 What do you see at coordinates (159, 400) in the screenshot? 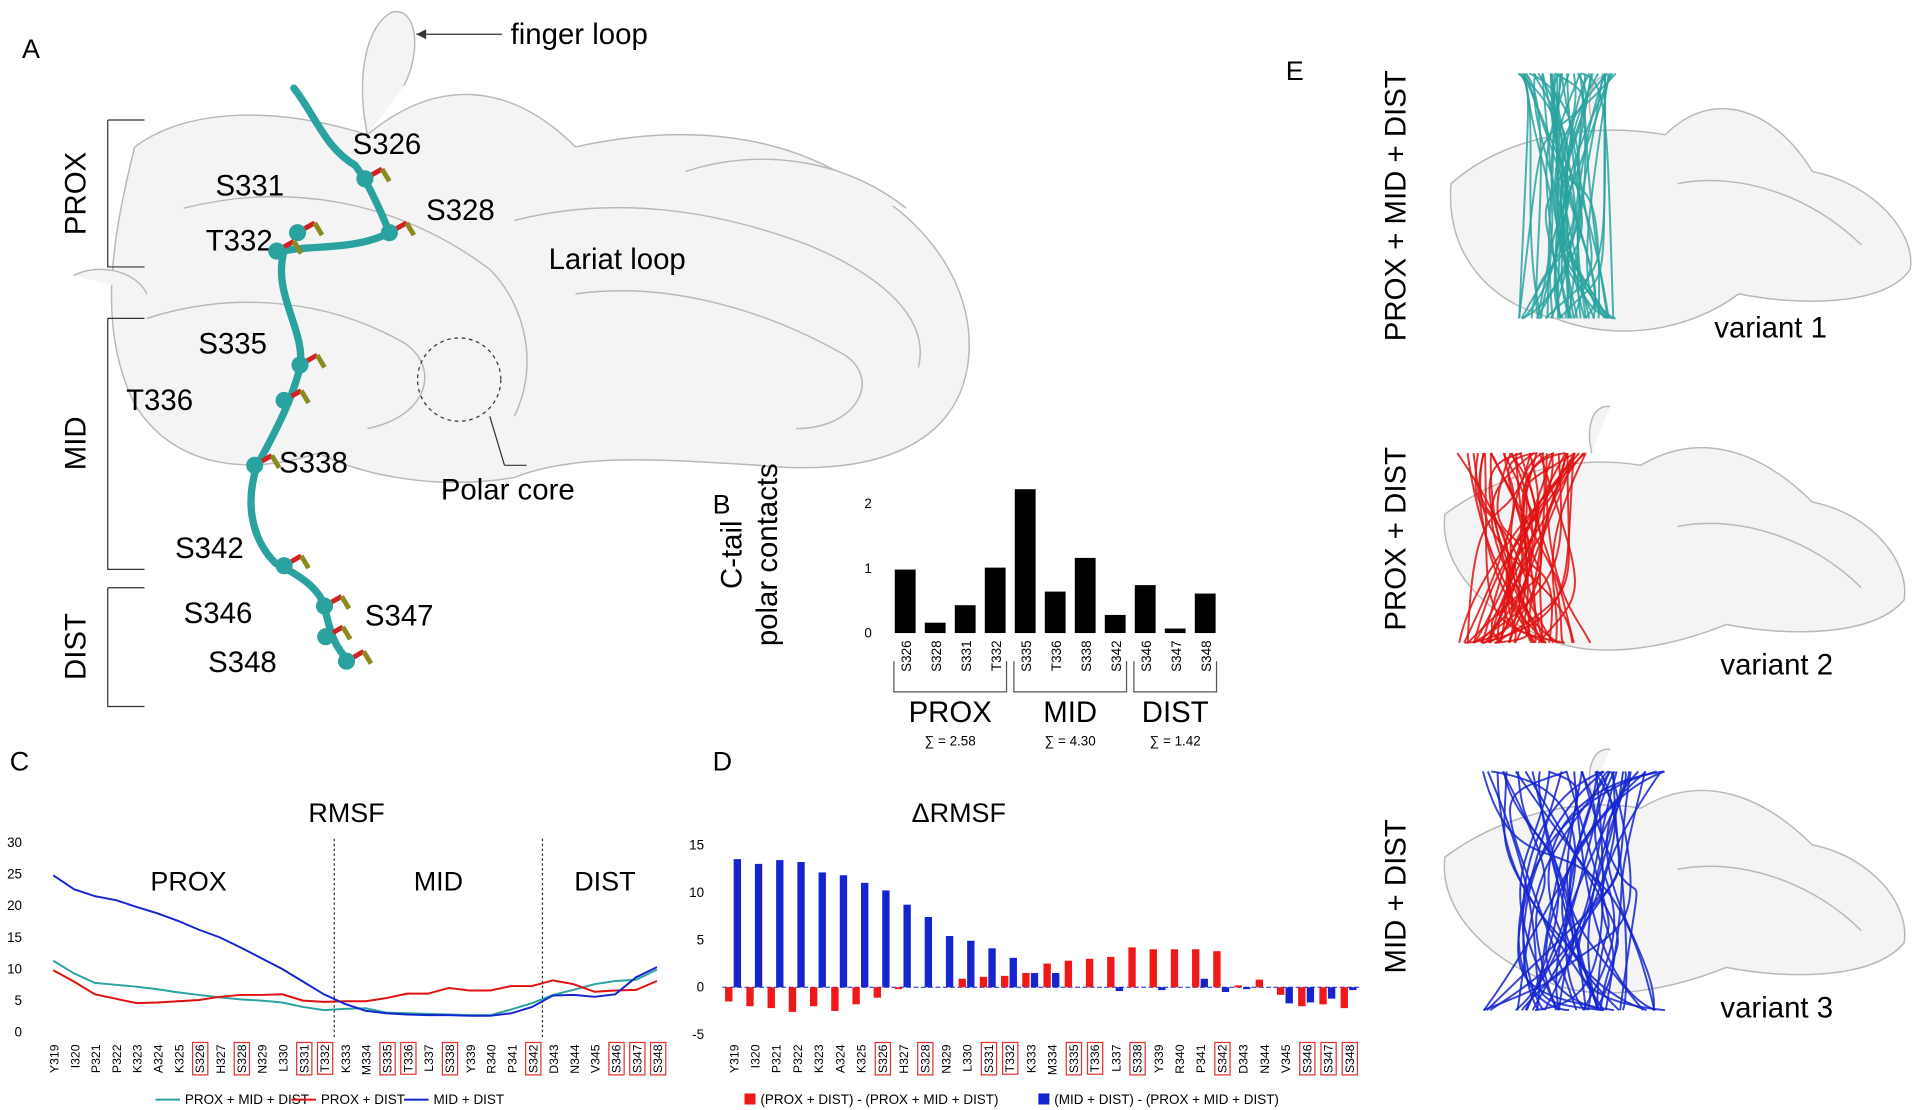
I see `residue-label: T336` at bounding box center [159, 400].